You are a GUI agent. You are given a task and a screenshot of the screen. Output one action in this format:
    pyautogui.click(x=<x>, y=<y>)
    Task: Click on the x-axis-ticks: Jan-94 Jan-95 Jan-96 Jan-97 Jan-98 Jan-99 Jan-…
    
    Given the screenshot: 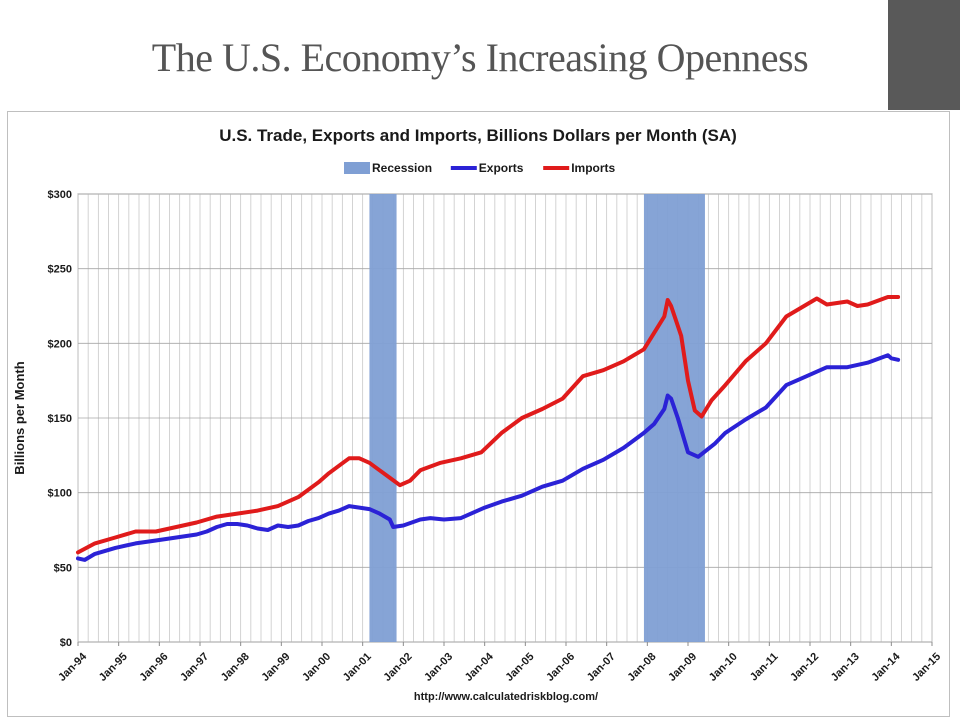 What is the action you would take?
    pyautogui.click(x=499, y=663)
    